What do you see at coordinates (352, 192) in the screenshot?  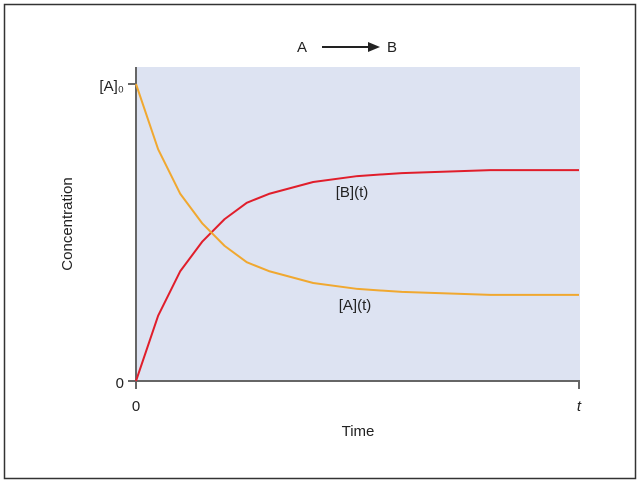 I see `curve-label: [B](t)` at bounding box center [352, 192].